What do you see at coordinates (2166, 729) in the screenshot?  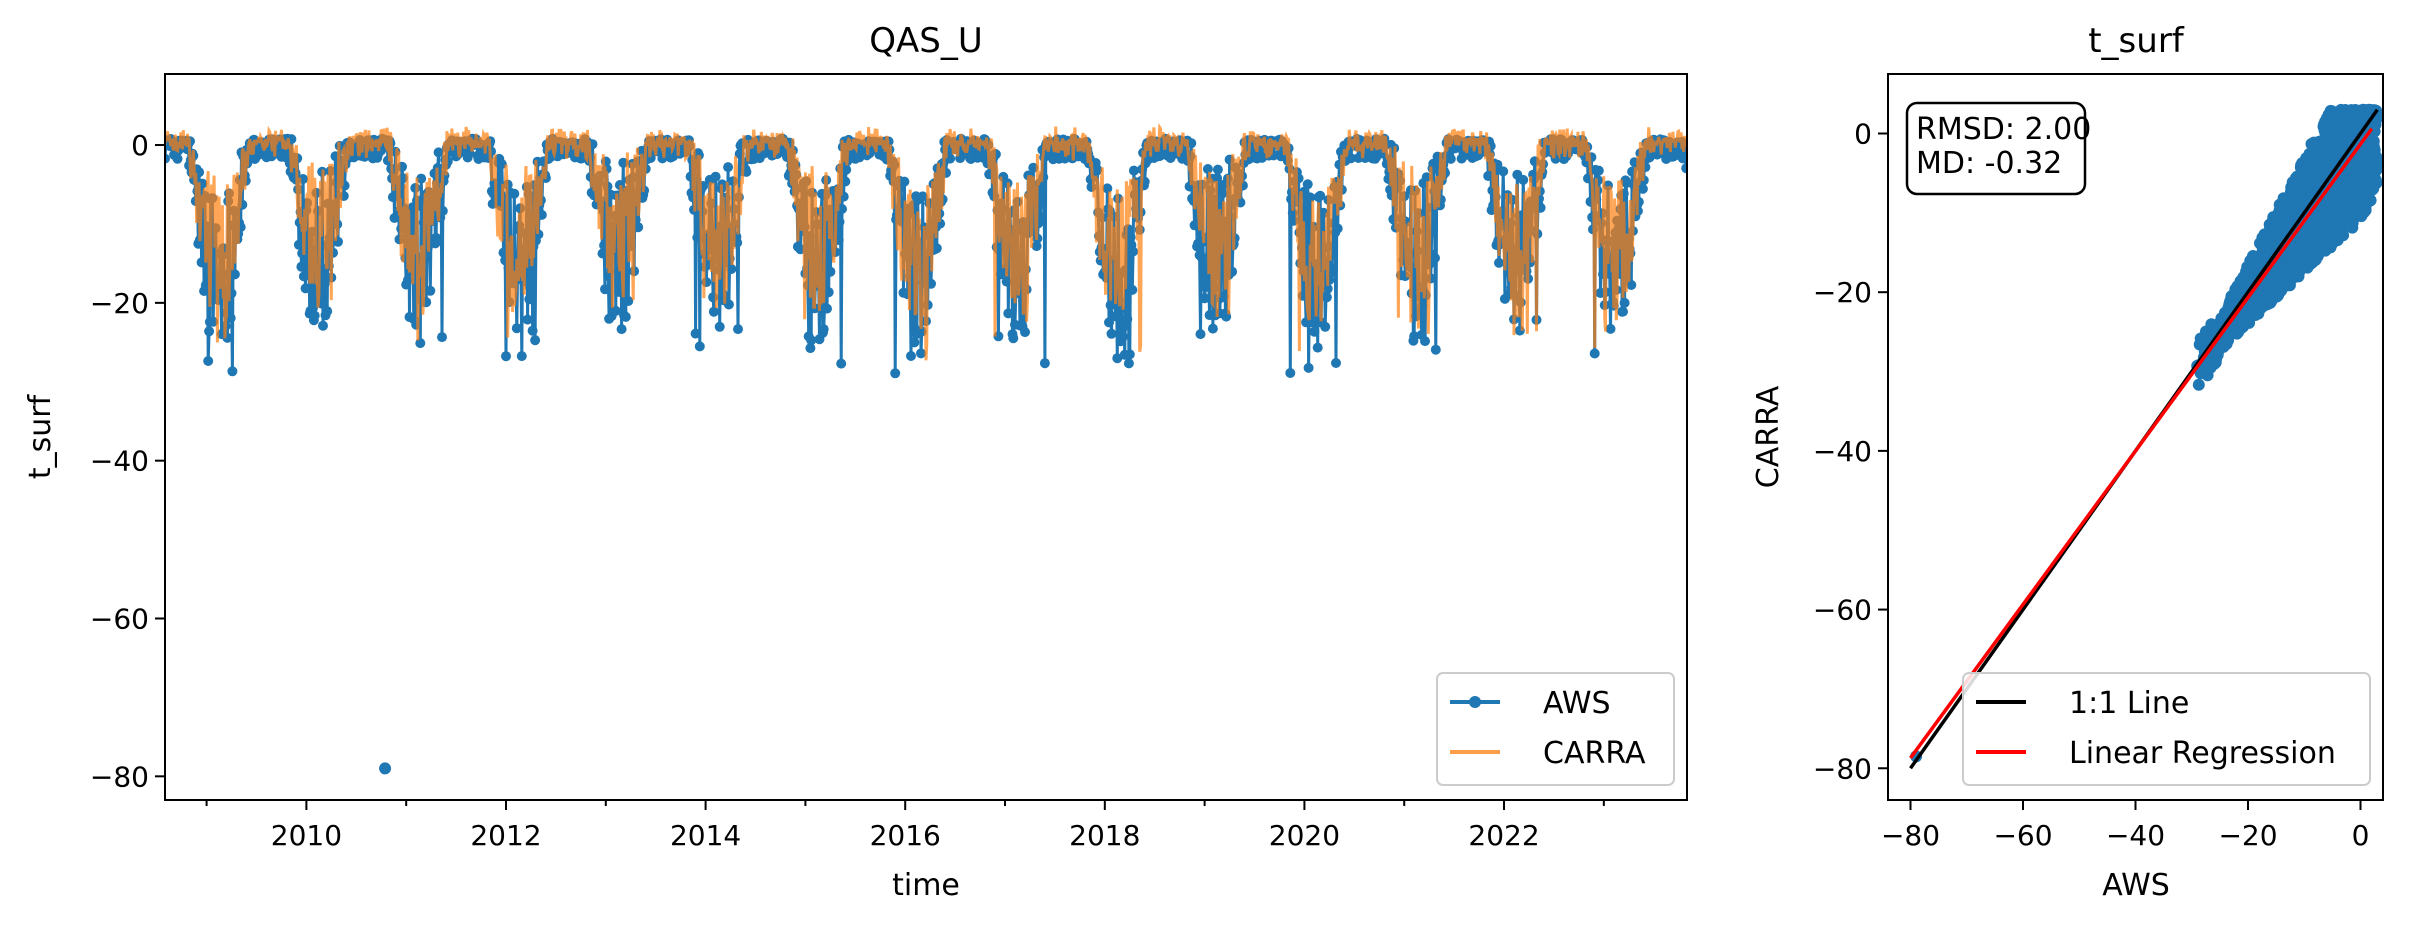 I see `scatter-legend: 1:1 Line Linear Regression` at bounding box center [2166, 729].